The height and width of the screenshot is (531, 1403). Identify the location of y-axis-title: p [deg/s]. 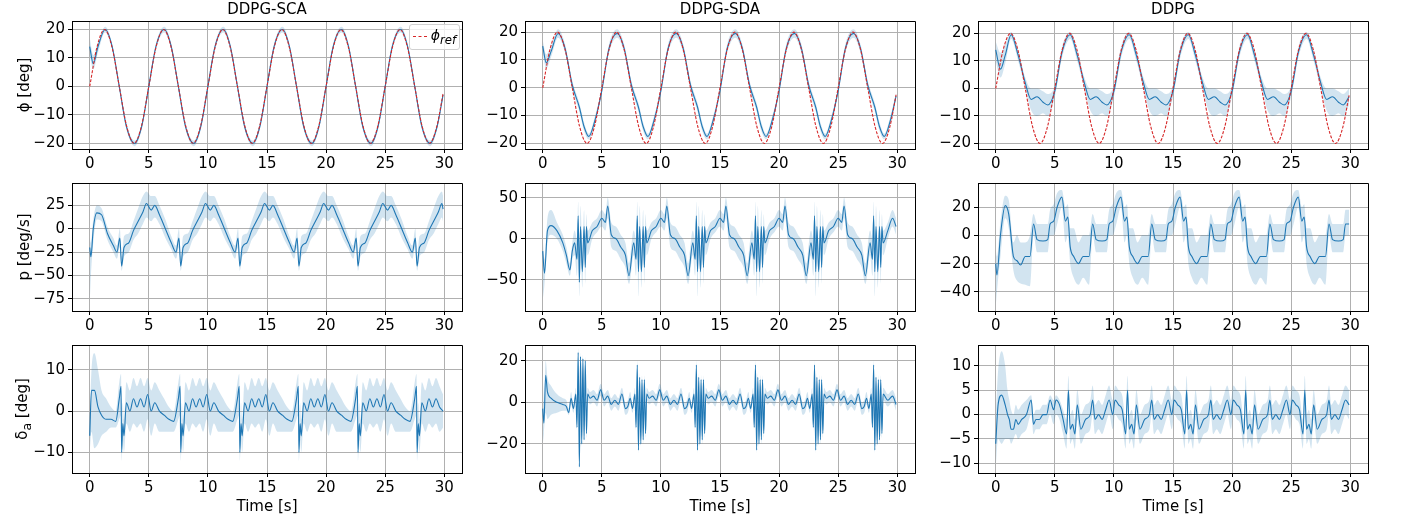
(24, 247).